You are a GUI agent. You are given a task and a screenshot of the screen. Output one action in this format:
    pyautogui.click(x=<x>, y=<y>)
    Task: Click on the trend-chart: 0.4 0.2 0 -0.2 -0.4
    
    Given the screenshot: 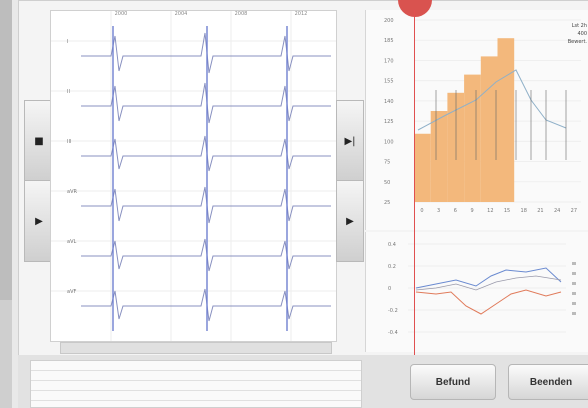 What is the action you would take?
    pyautogui.click(x=482, y=289)
    